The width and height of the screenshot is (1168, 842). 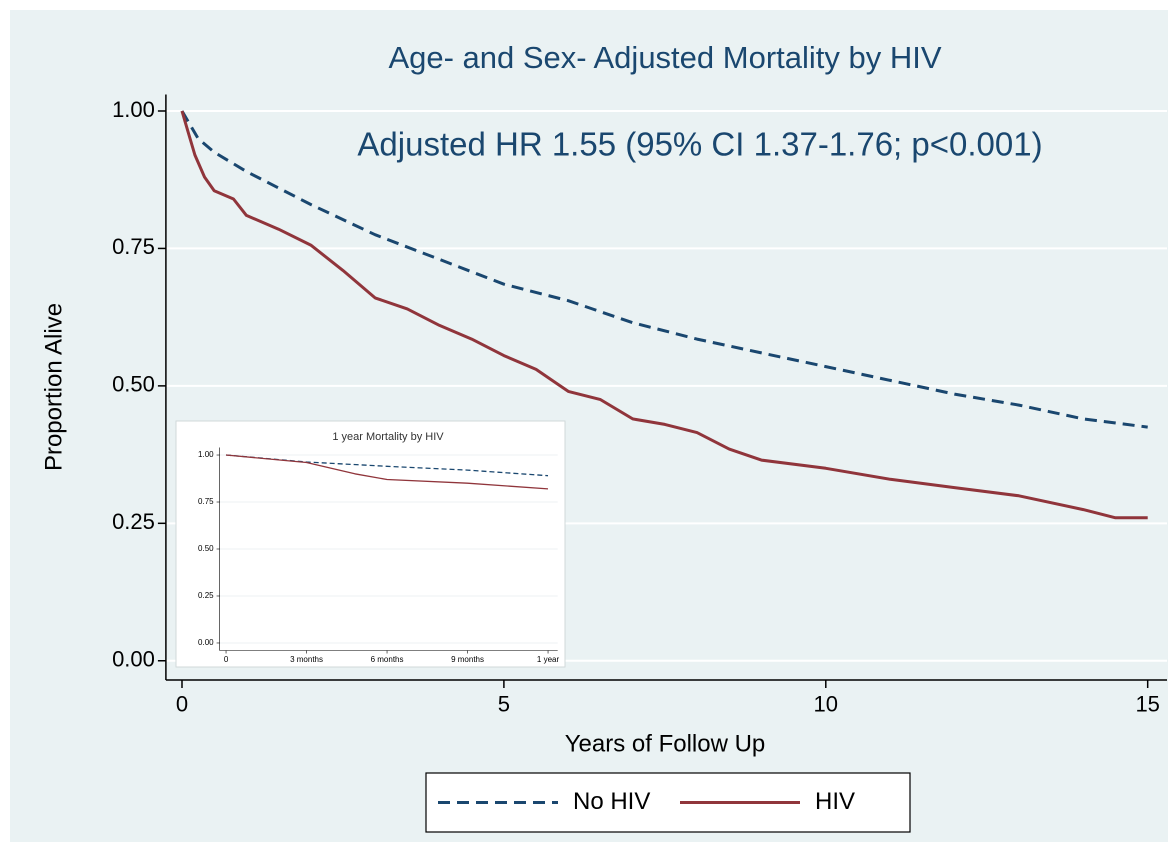 I want to click on inset-panel, so click(x=370, y=544).